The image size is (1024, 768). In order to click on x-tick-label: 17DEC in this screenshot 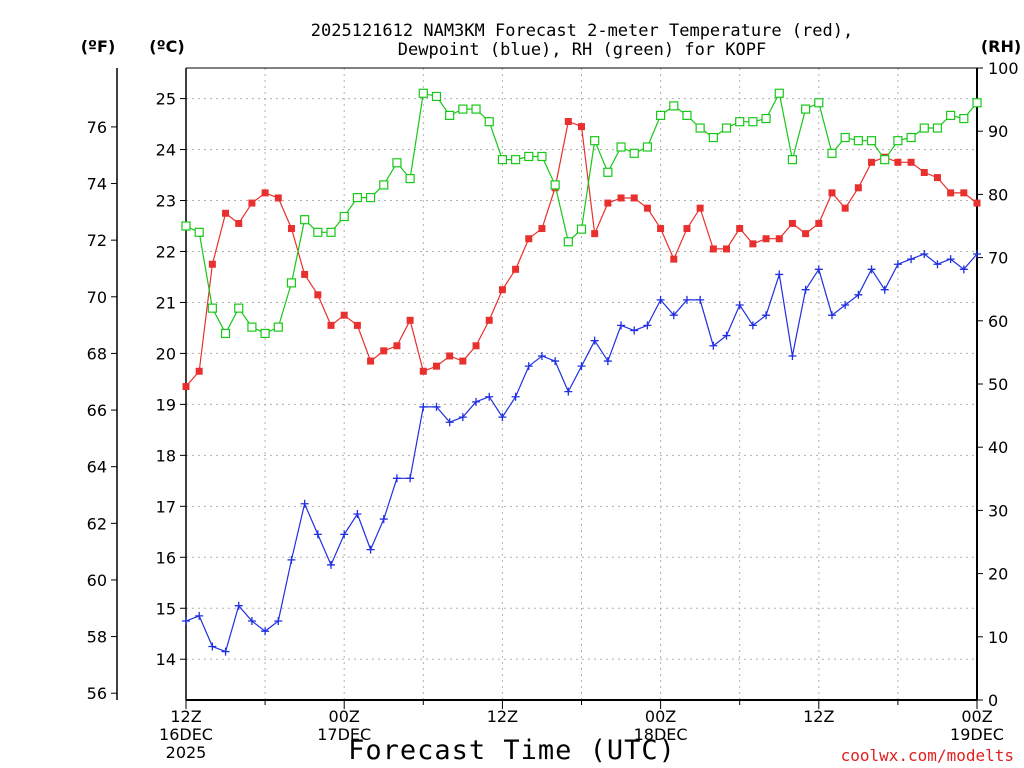, I will do `click(344, 734)`.